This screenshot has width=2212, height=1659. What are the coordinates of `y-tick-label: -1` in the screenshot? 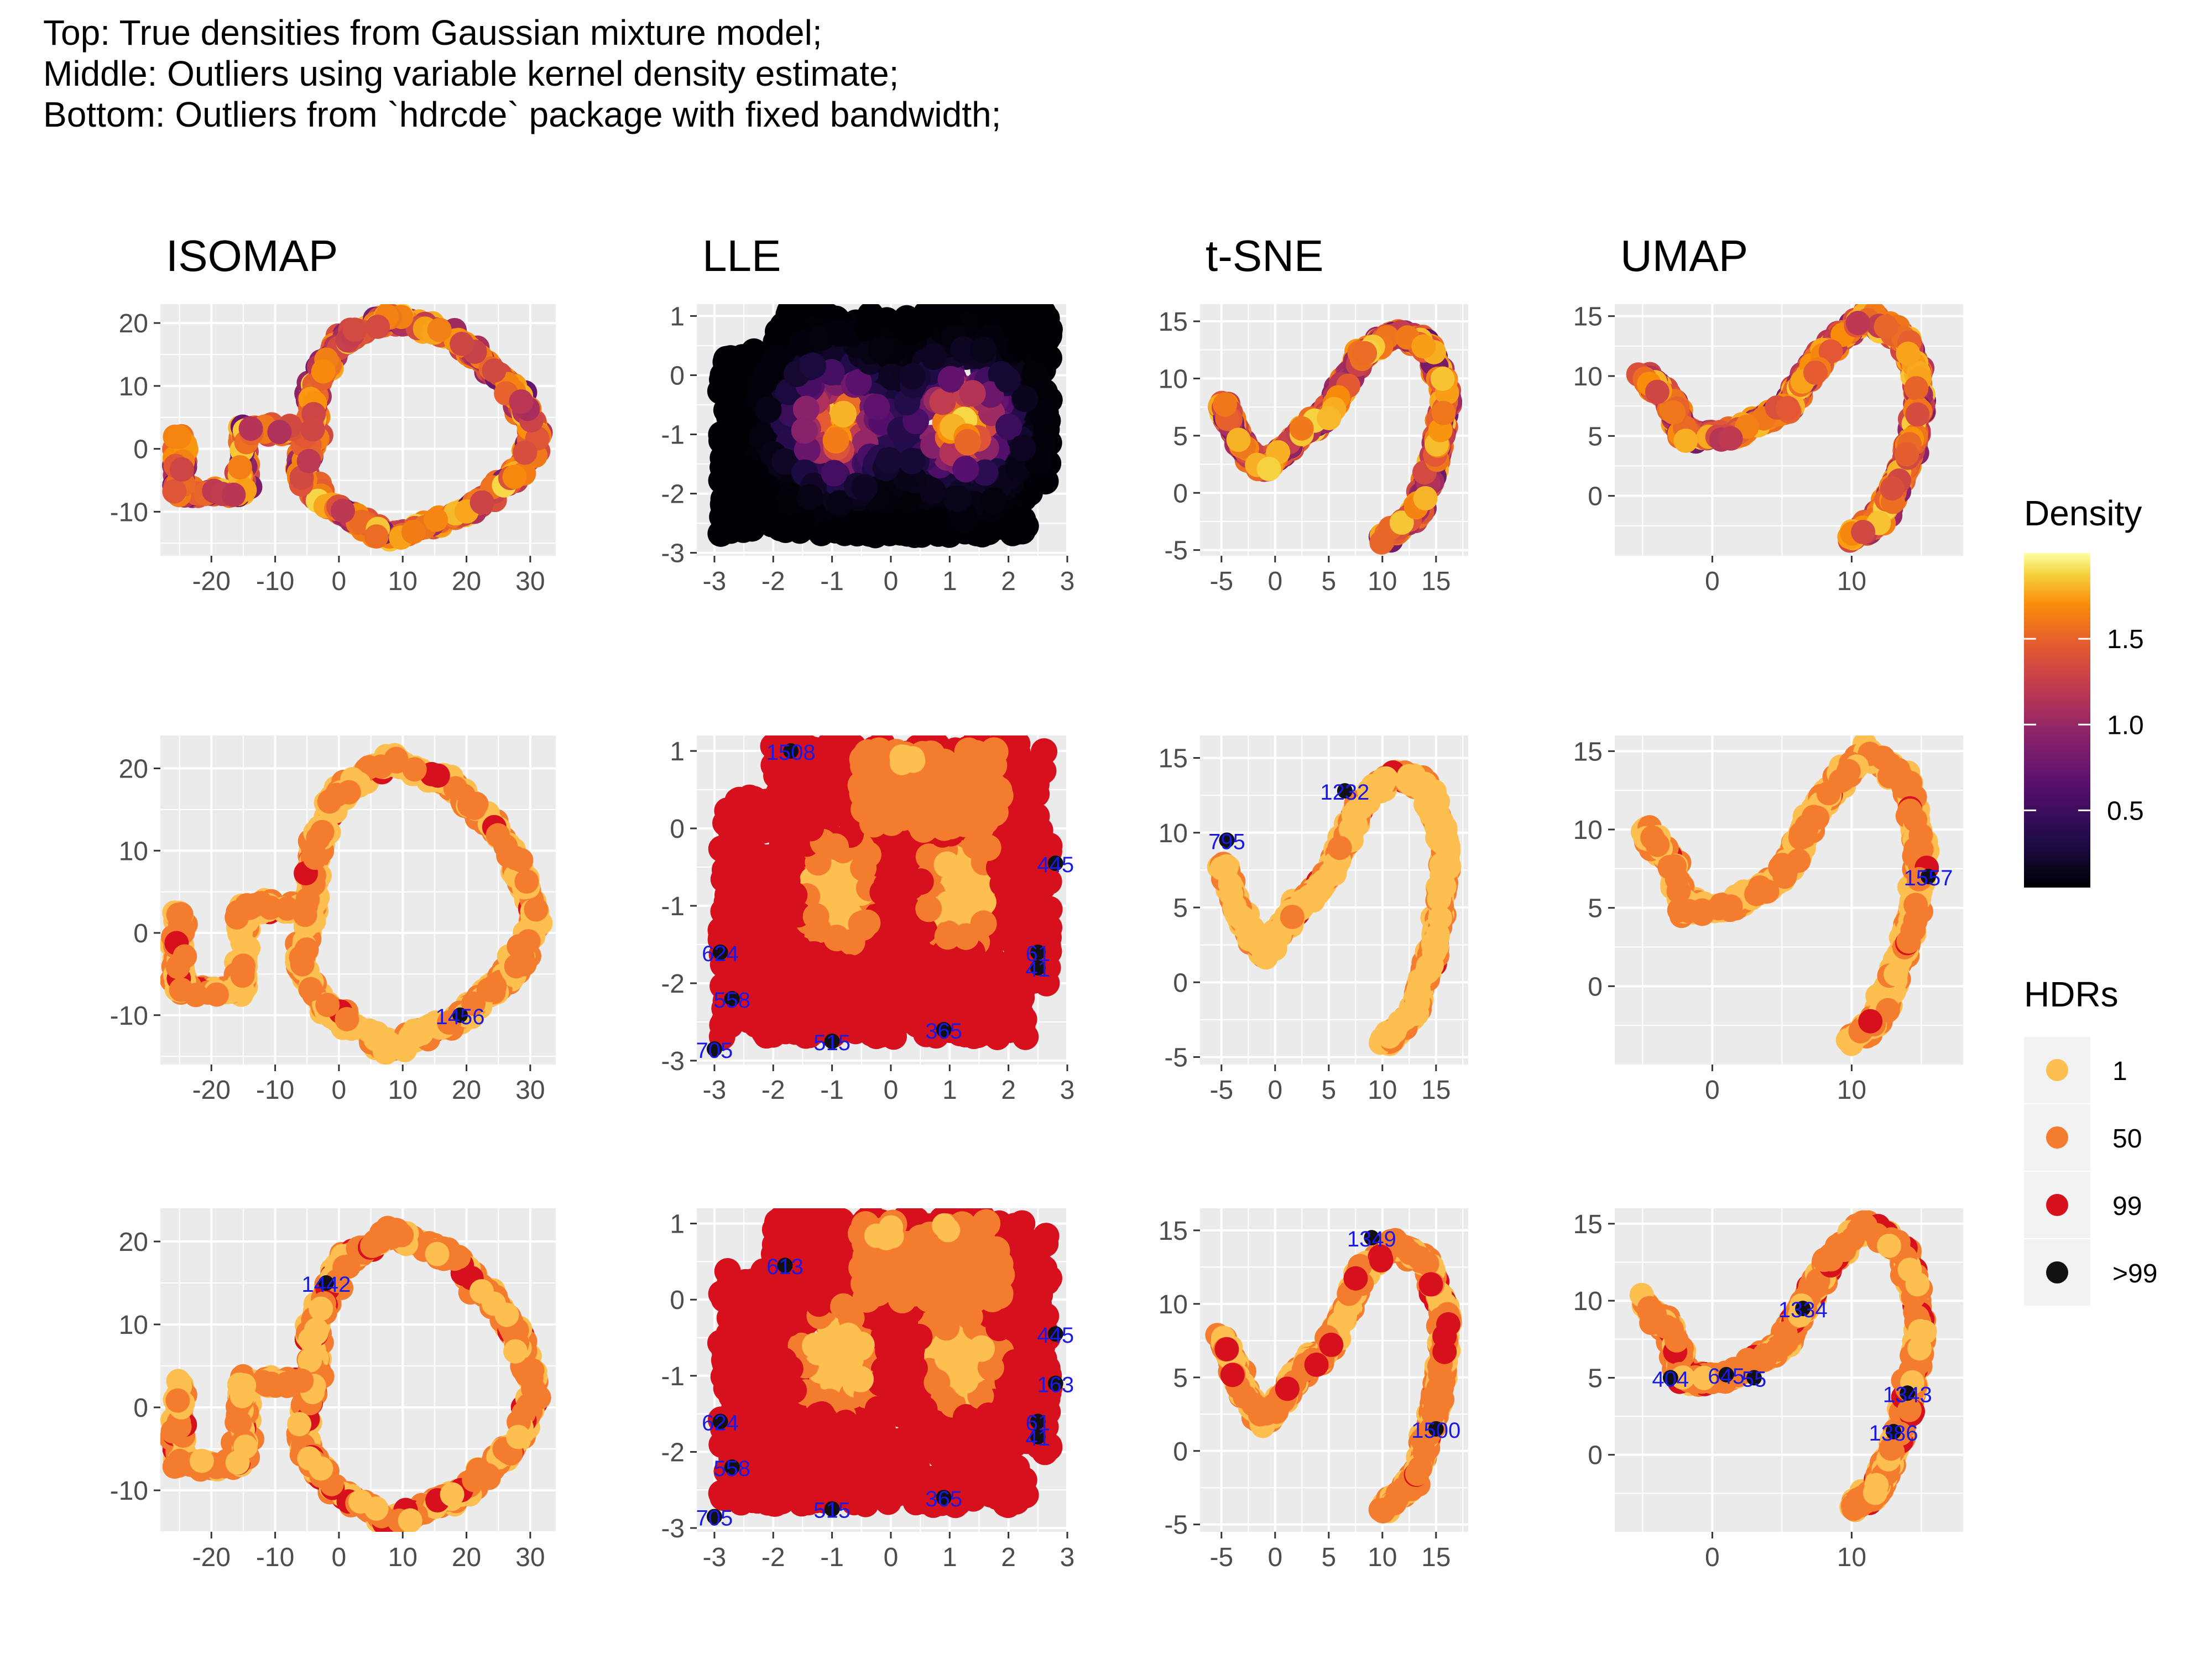 It's located at (673, 436).